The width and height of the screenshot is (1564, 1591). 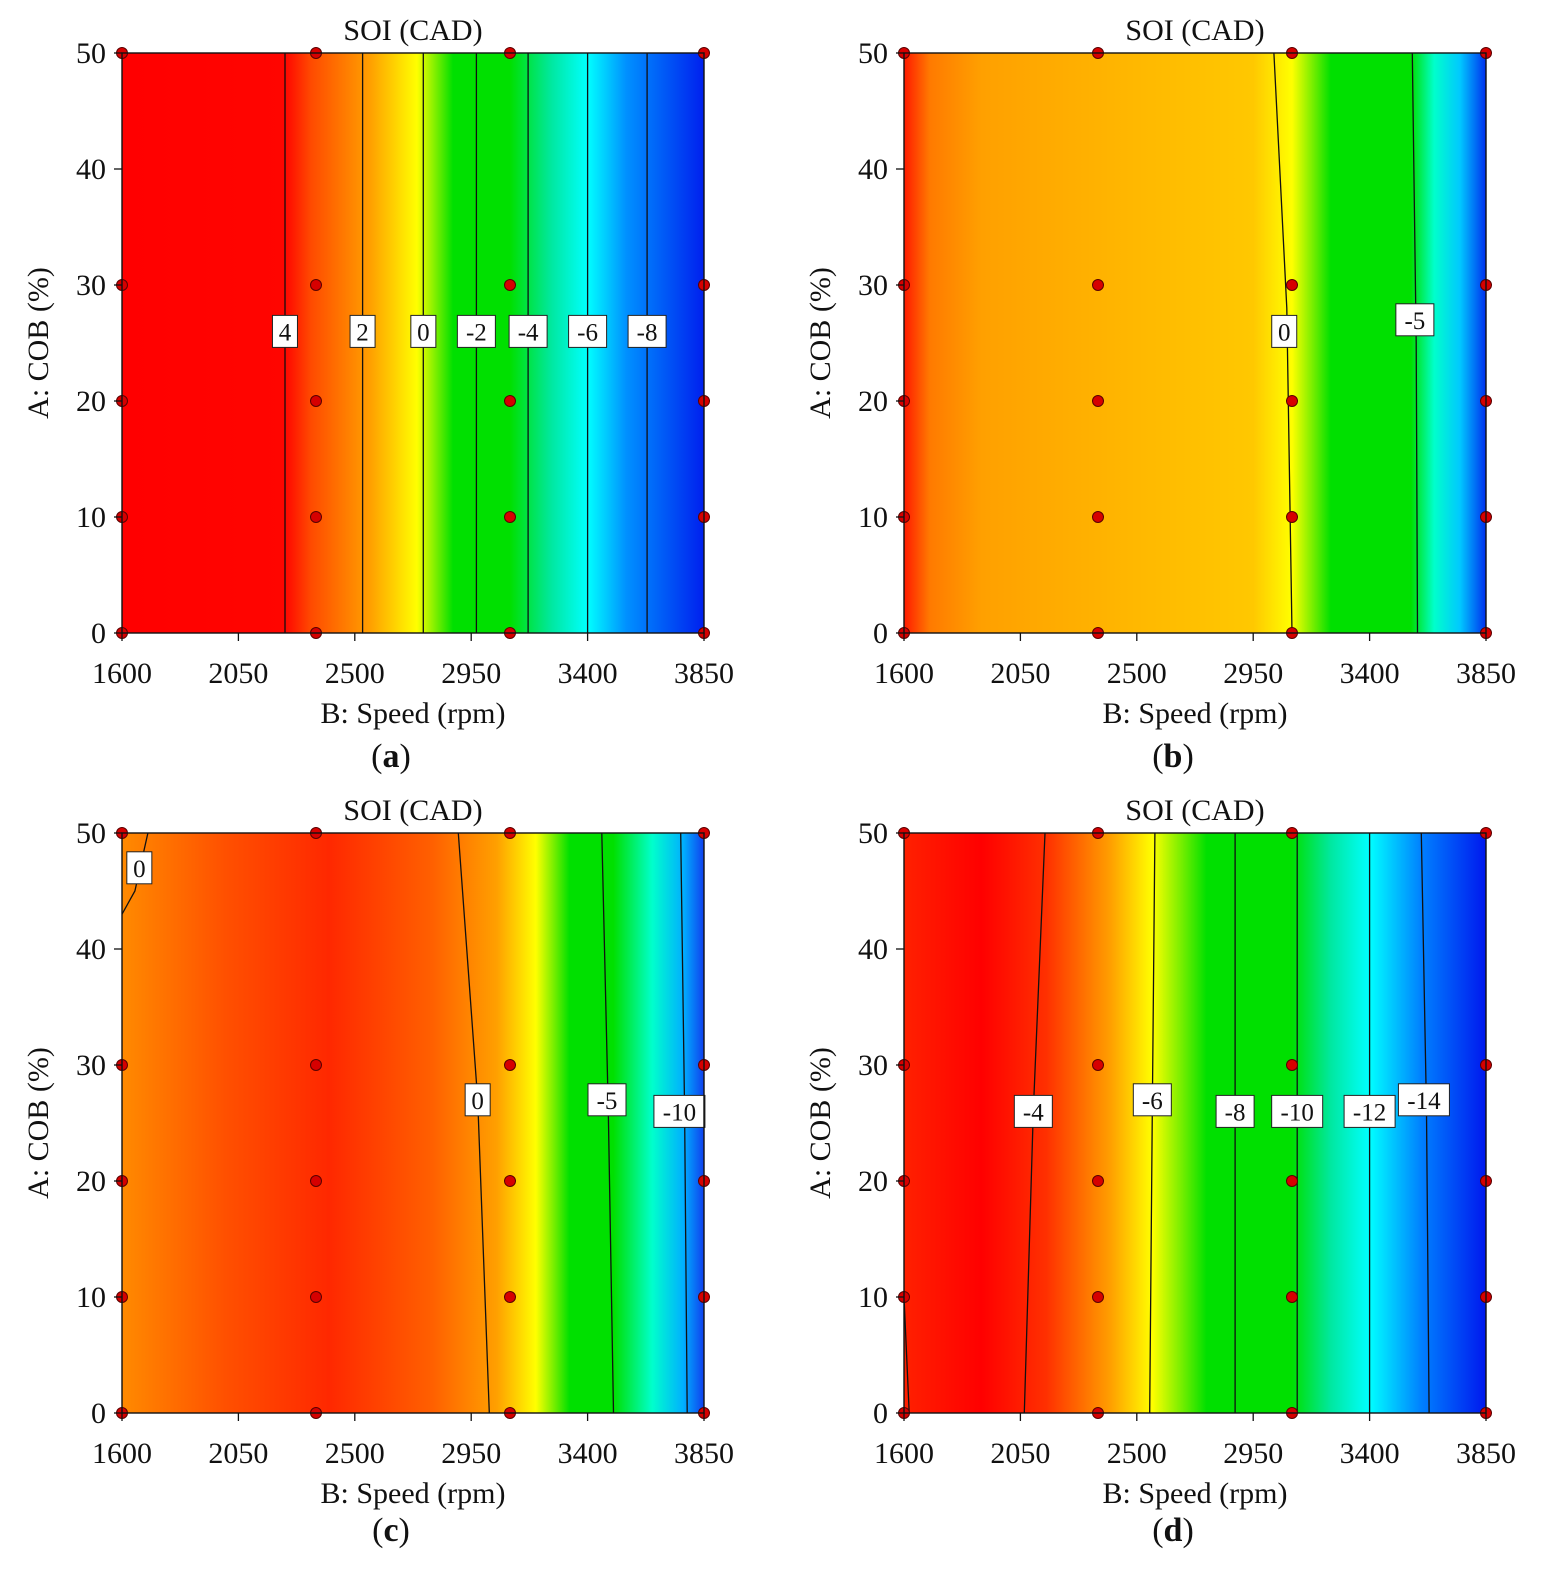 I want to click on panel-caption-b: (b), so click(x=1173, y=756).